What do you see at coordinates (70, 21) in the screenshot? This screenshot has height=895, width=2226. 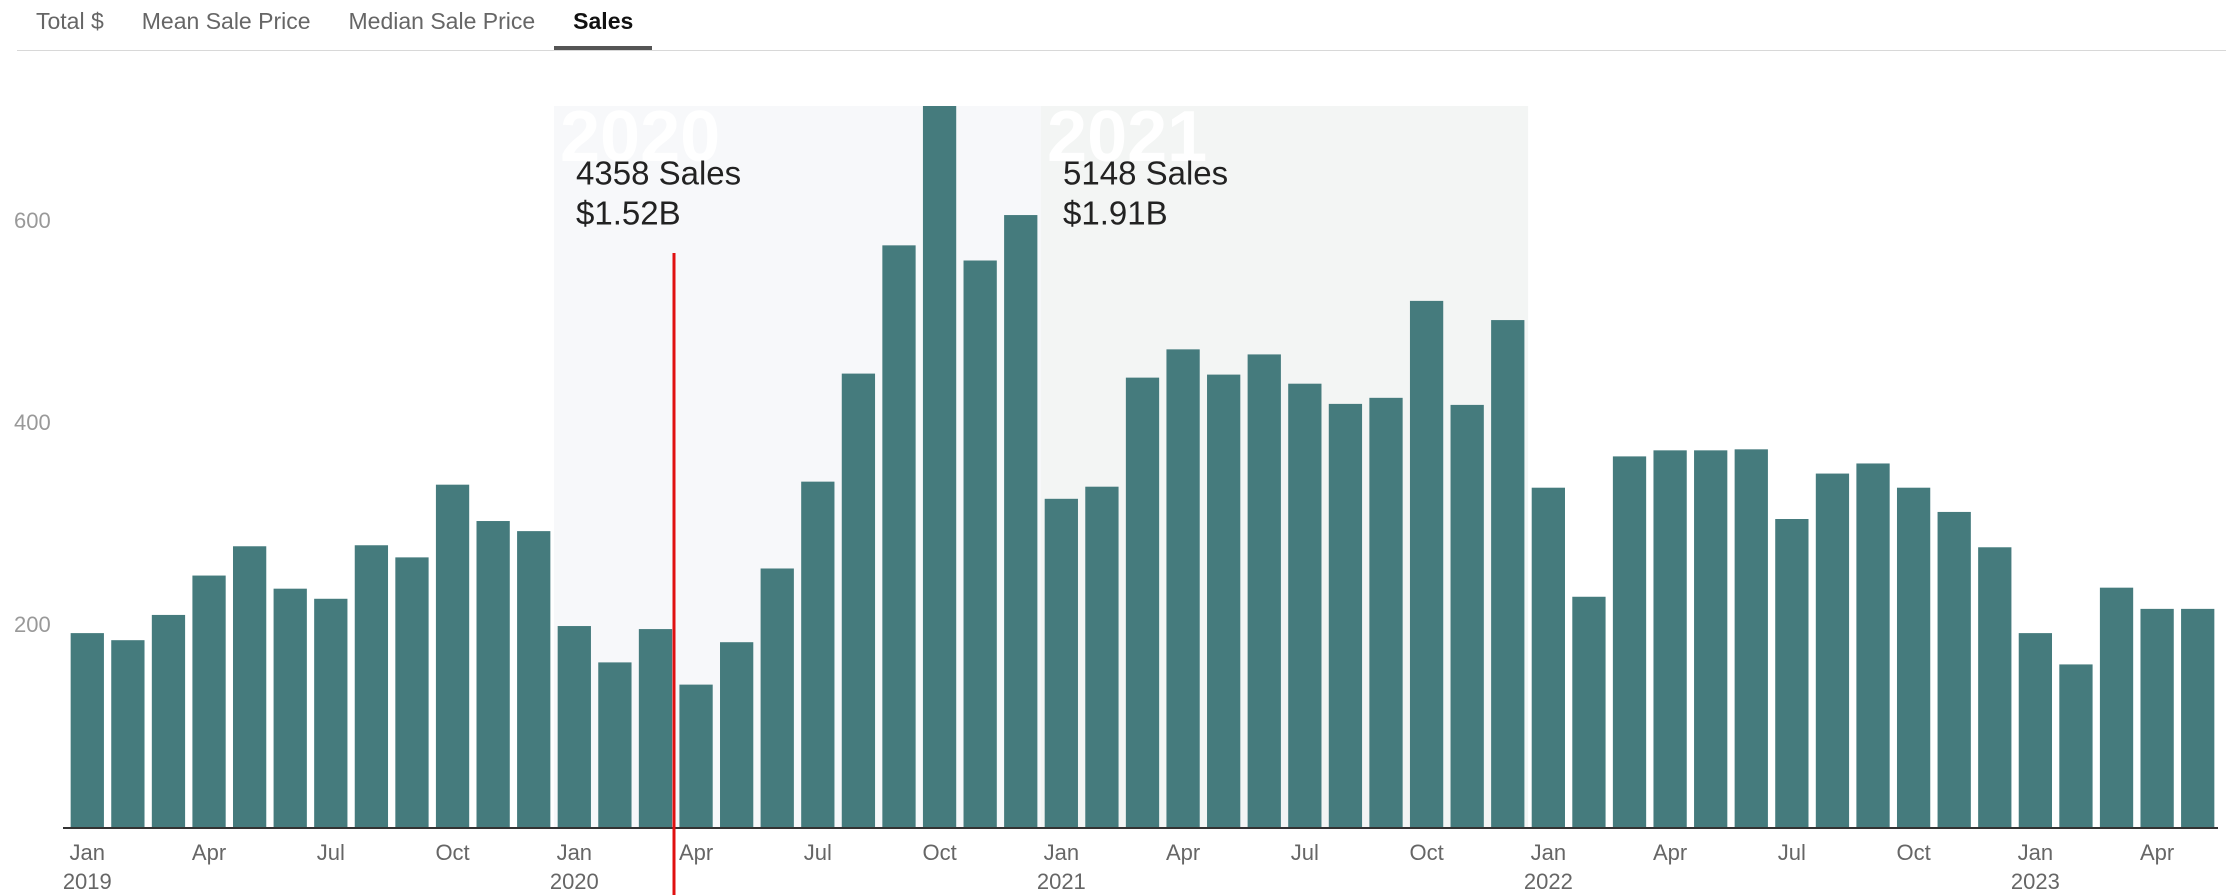 I see `tab: Total $` at bounding box center [70, 21].